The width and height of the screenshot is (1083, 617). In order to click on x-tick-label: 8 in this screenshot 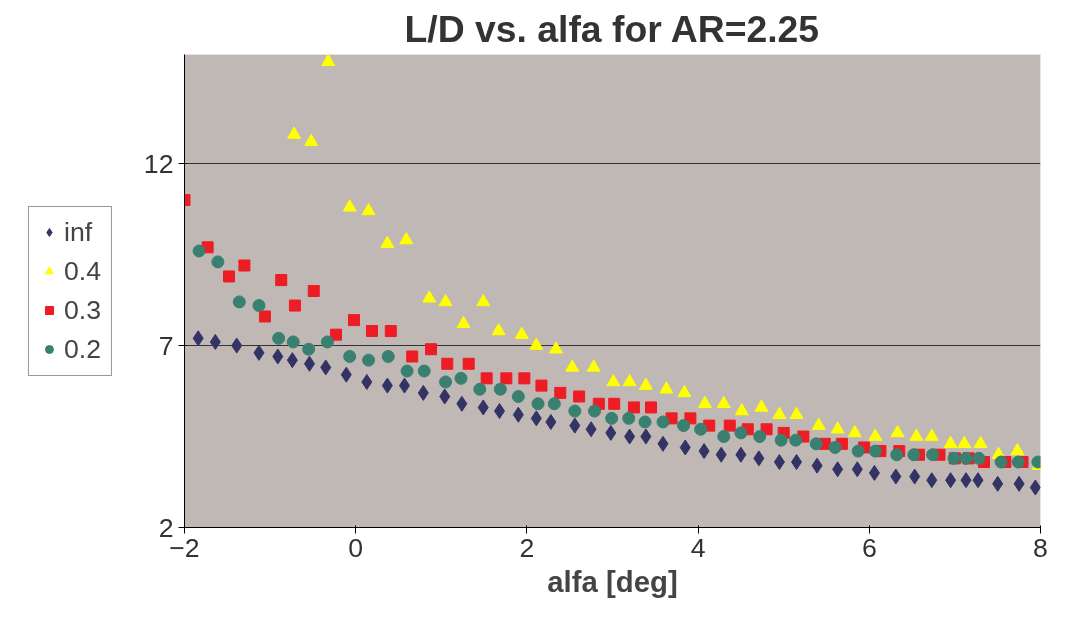, I will do `click(1040, 547)`.